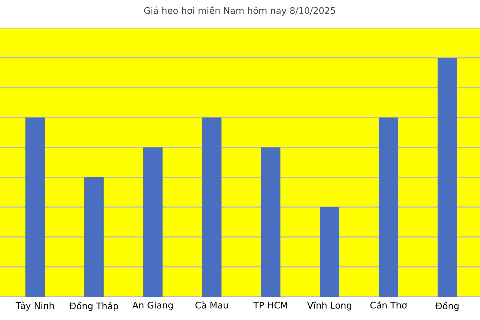  Describe the element at coordinates (271, 305) in the screenshot. I see `x-tick-label: TP HCM` at that location.